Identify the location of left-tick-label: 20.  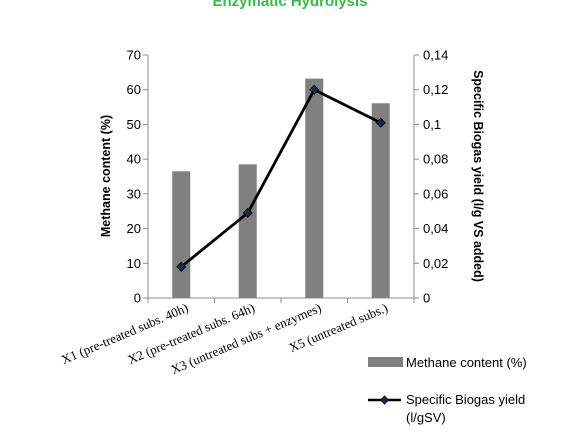
(134, 228).